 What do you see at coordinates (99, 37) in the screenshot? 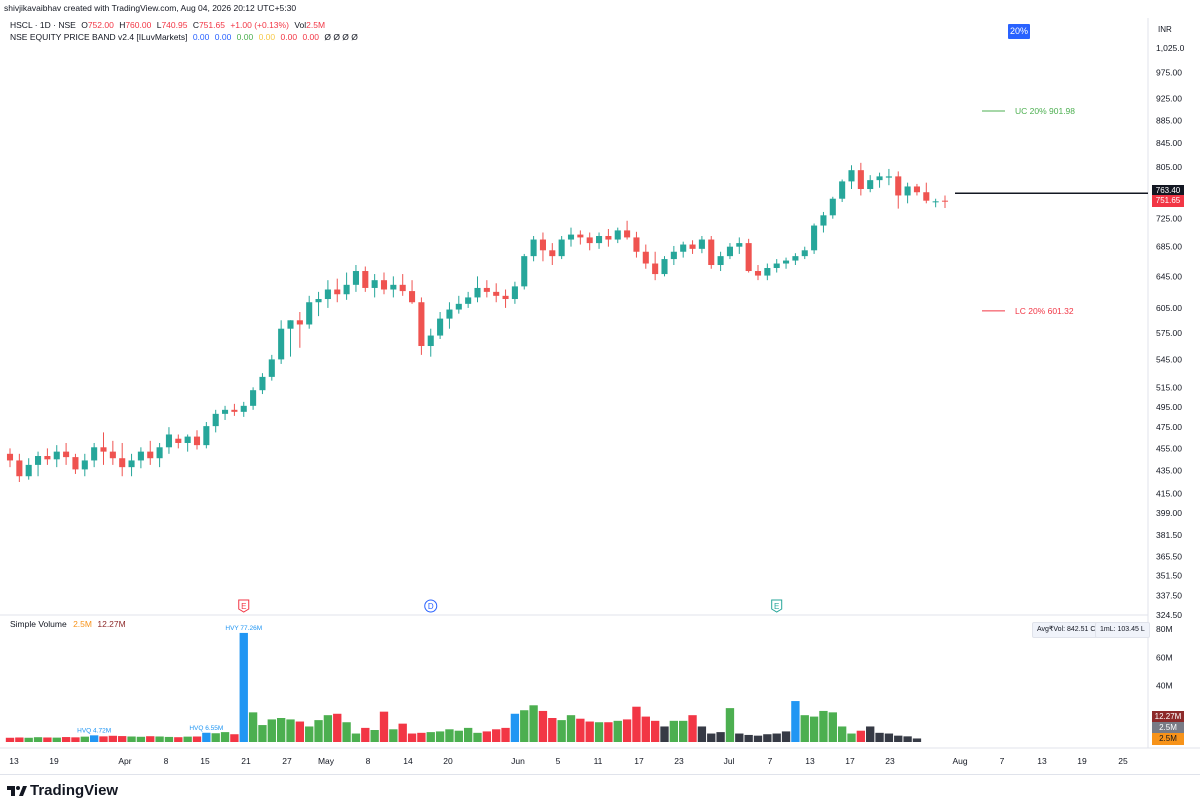
I see `indicator-name: NSE EQUITY PRICE BAND v2.4 [ILuvMarkets]` at bounding box center [99, 37].